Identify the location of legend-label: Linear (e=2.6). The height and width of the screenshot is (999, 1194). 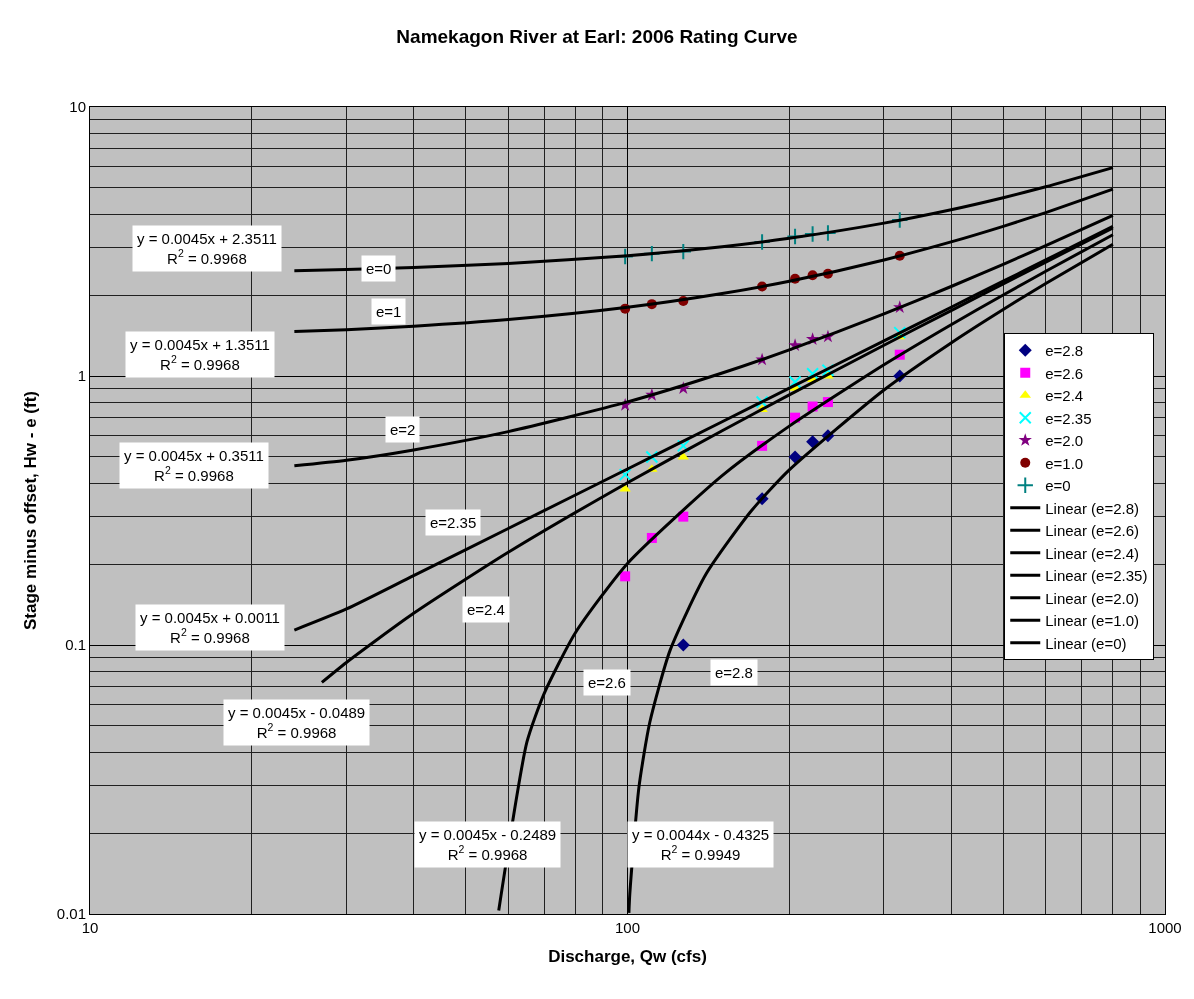
(1092, 531).